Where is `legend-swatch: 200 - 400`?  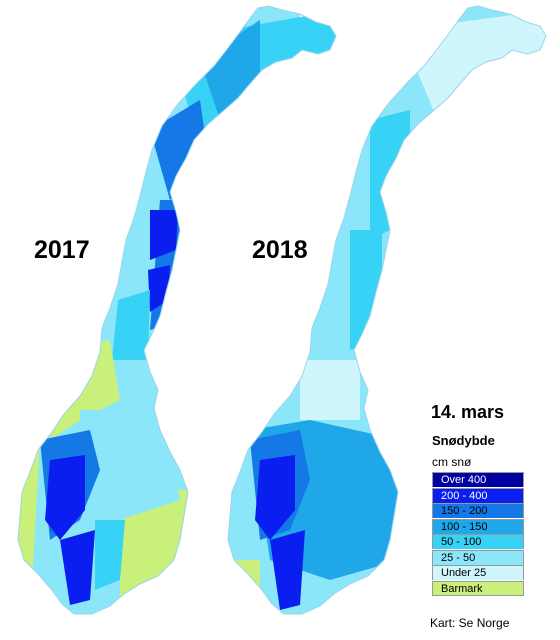
legend-swatch: 200 - 400 is located at coordinates (478, 495).